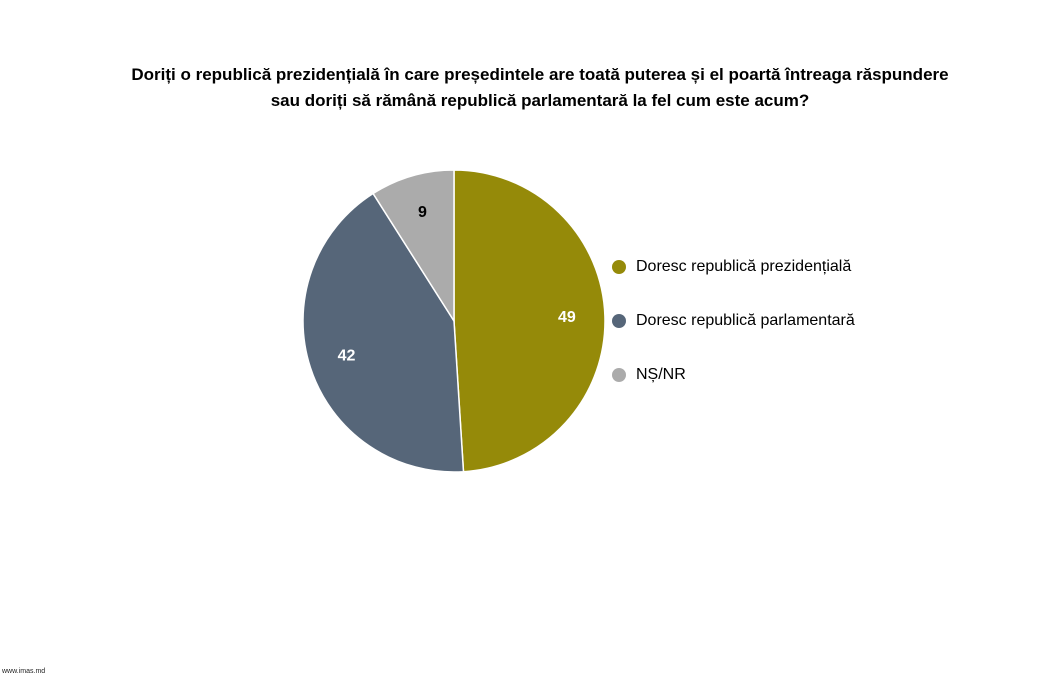 The width and height of the screenshot is (1061, 679). What do you see at coordinates (383, 332) in the screenshot?
I see `pie-slice-parlamentara` at bounding box center [383, 332].